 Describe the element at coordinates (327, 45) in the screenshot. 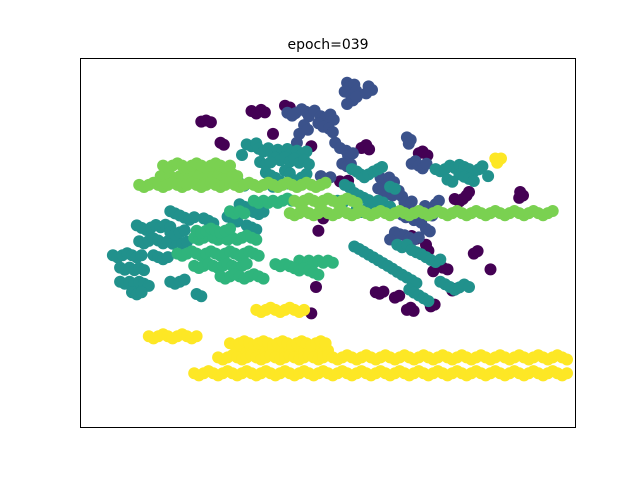

I see `chart-title: epoch=039` at that location.